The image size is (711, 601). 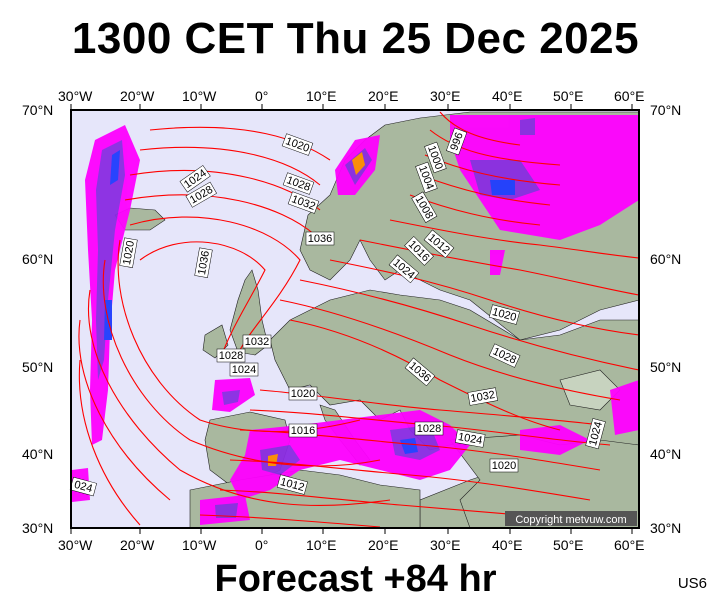 I want to click on lon-label-top: 20°E, so click(x=383, y=96).